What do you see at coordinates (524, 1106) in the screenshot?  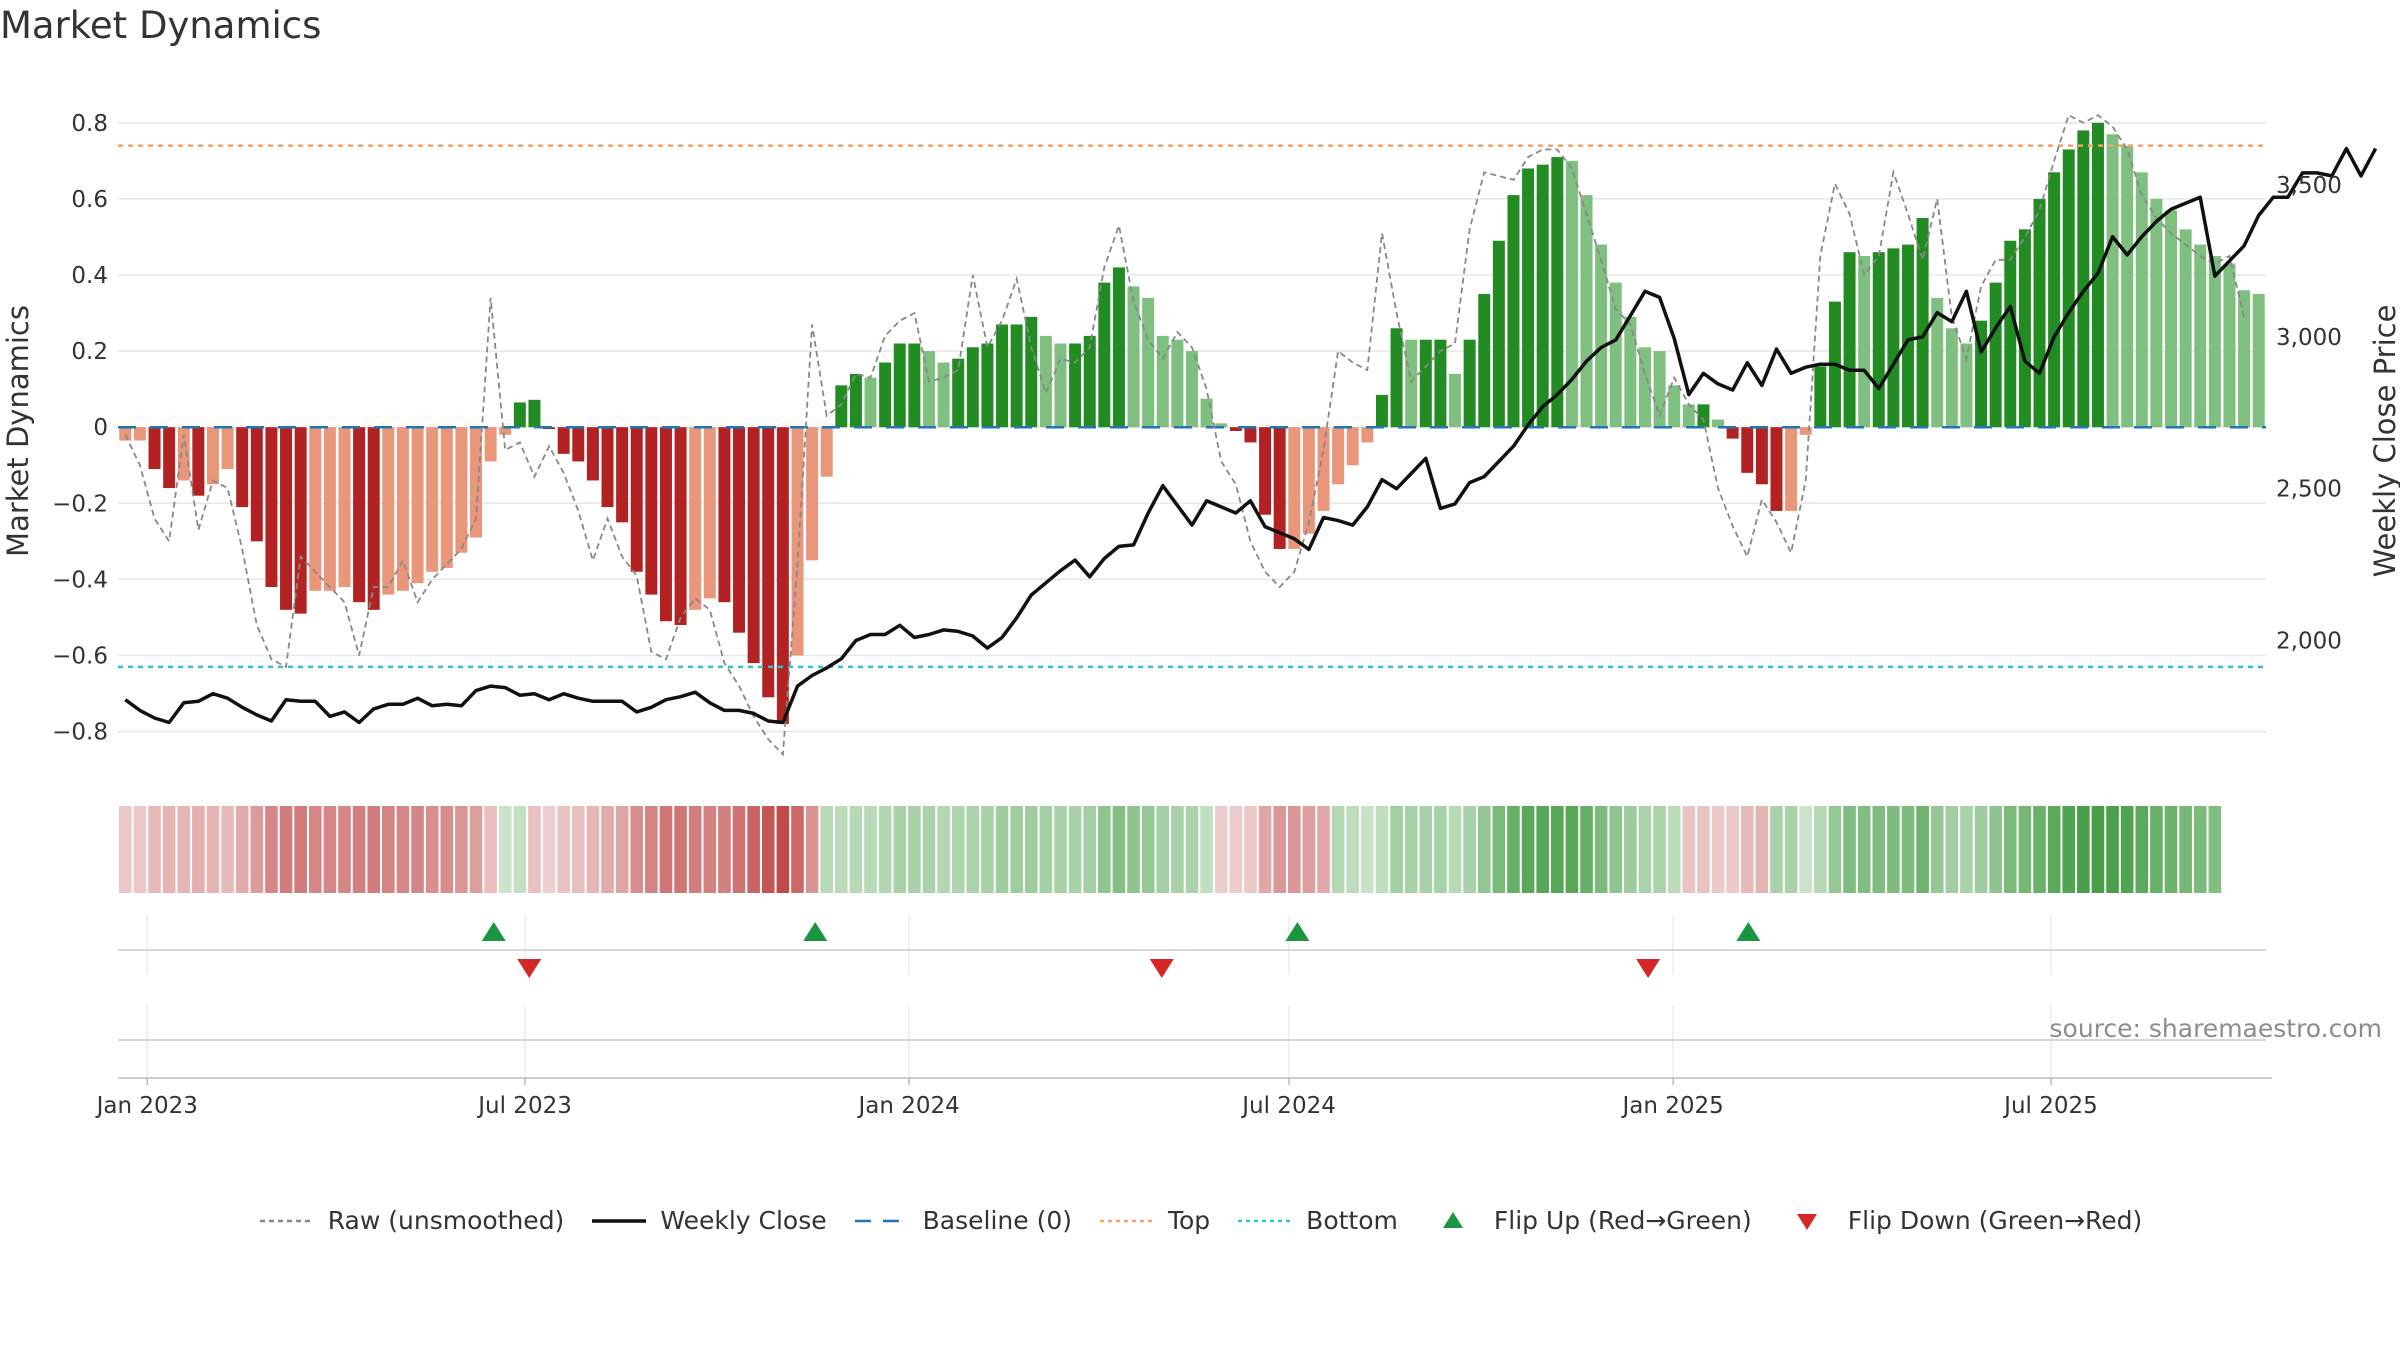 I see `x-tick-label: Jul 2023` at bounding box center [524, 1106].